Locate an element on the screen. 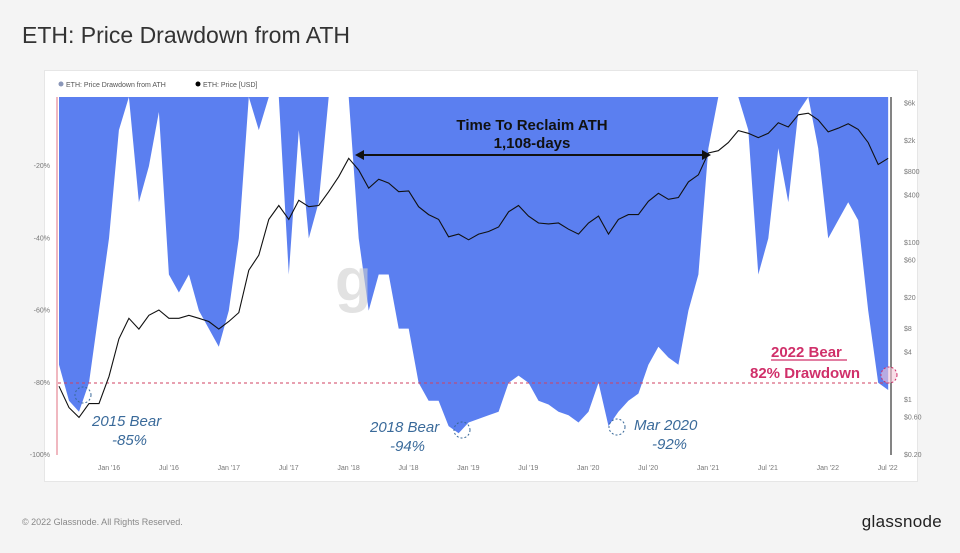 The image size is (960, 553). y-right-tick-label: $400 is located at coordinates (912, 196).